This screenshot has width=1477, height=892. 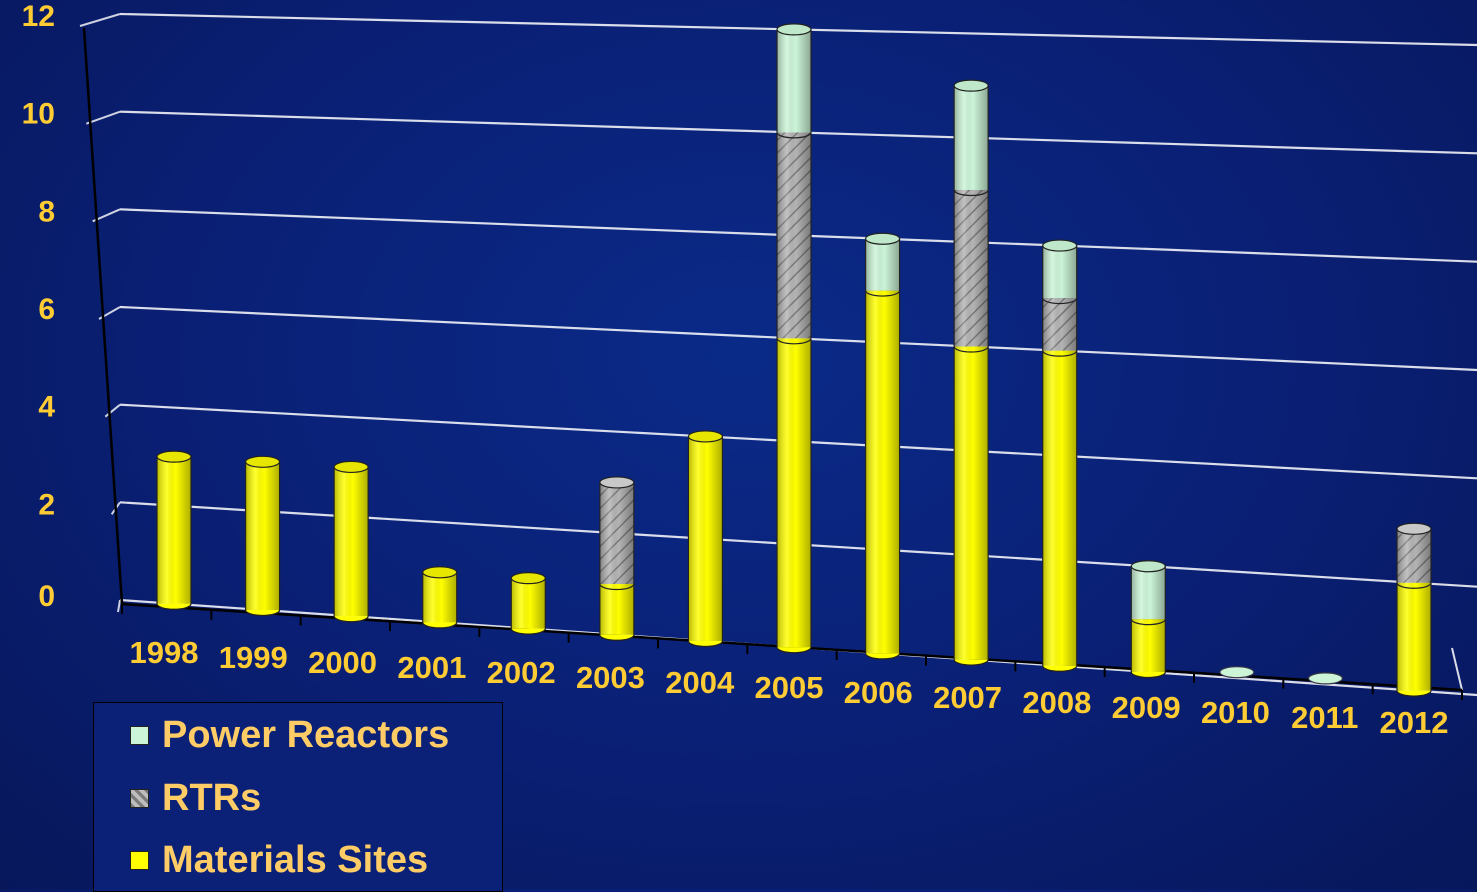 I want to click on y-tick-label: 12, so click(x=38, y=16).